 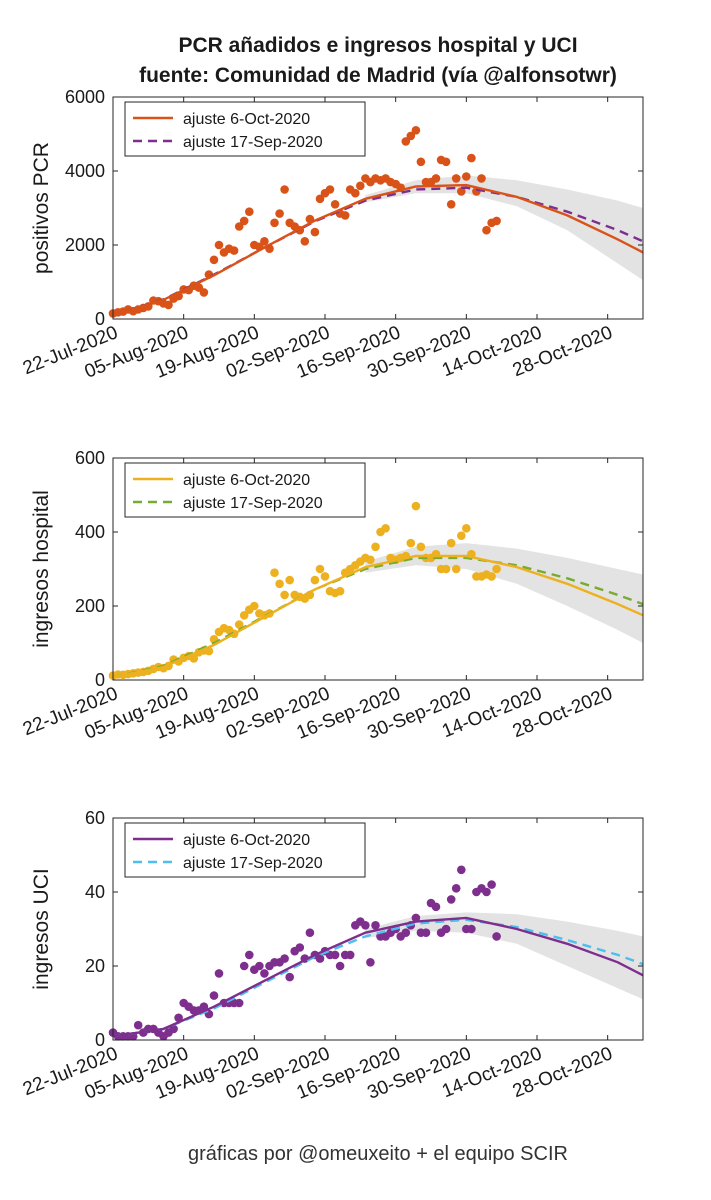 I want to click on y-tick-label: 4000, so click(x=85, y=171).